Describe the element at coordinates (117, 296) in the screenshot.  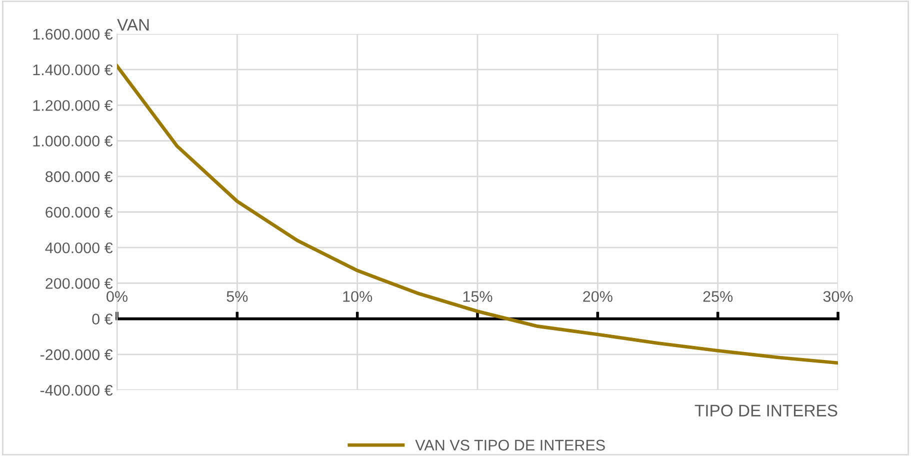
I see `x-tick-label: 0%` at that location.